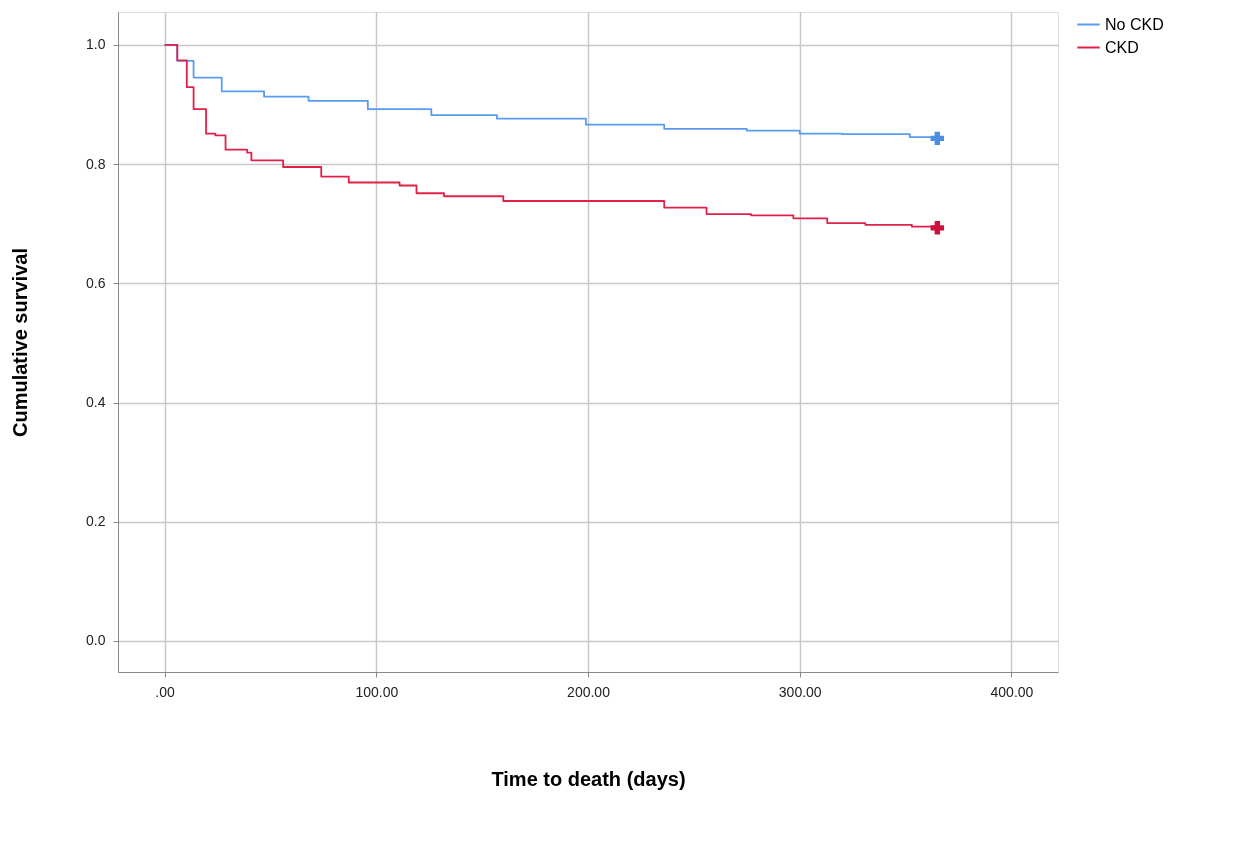 This screenshot has width=1258, height=852. What do you see at coordinates (588, 778) in the screenshot?
I see `x-axis-title: Time to death (days)` at bounding box center [588, 778].